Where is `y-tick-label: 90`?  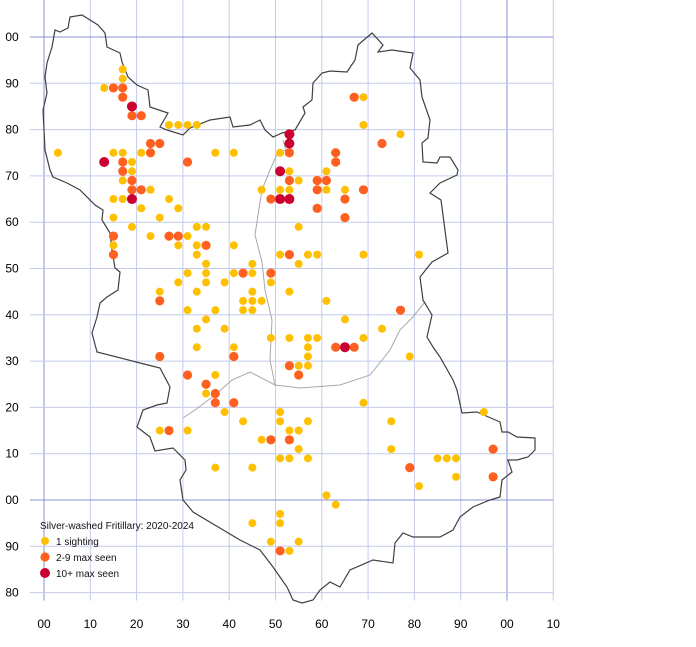 y-tick-label: 90 is located at coordinates (12, 546).